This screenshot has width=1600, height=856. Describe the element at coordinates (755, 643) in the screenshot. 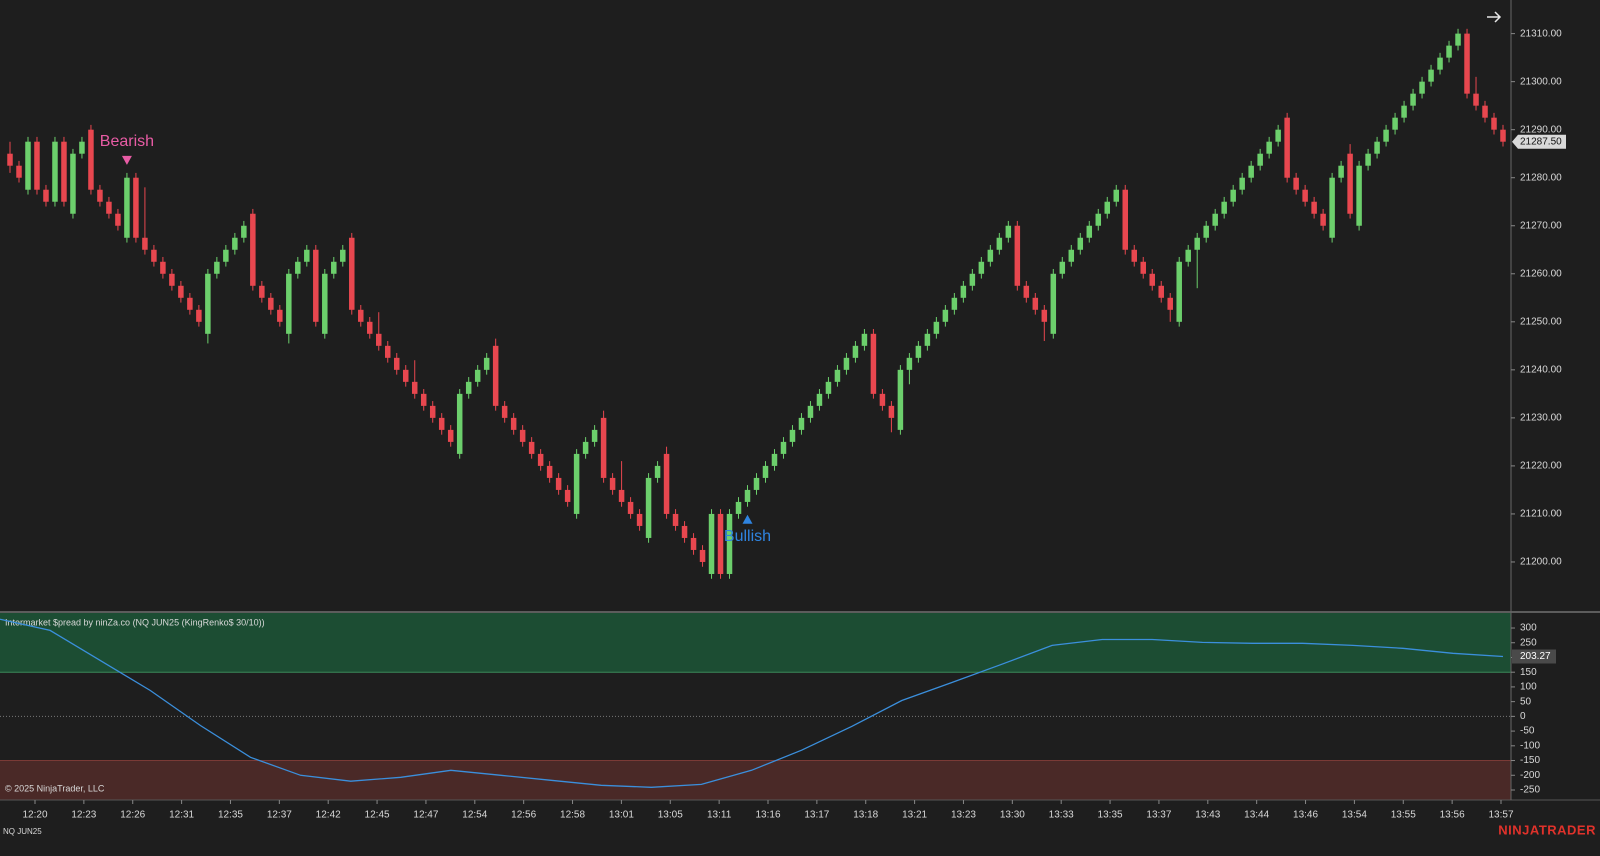

I see `upper-zone` at that location.